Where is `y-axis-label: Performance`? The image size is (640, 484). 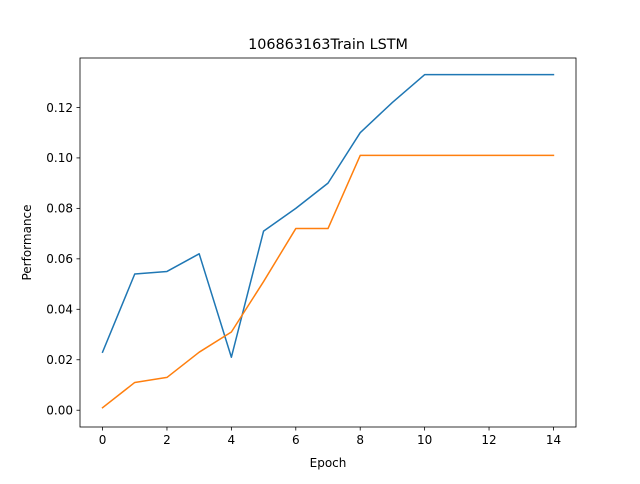
y-axis-label: Performance is located at coordinates (27, 242).